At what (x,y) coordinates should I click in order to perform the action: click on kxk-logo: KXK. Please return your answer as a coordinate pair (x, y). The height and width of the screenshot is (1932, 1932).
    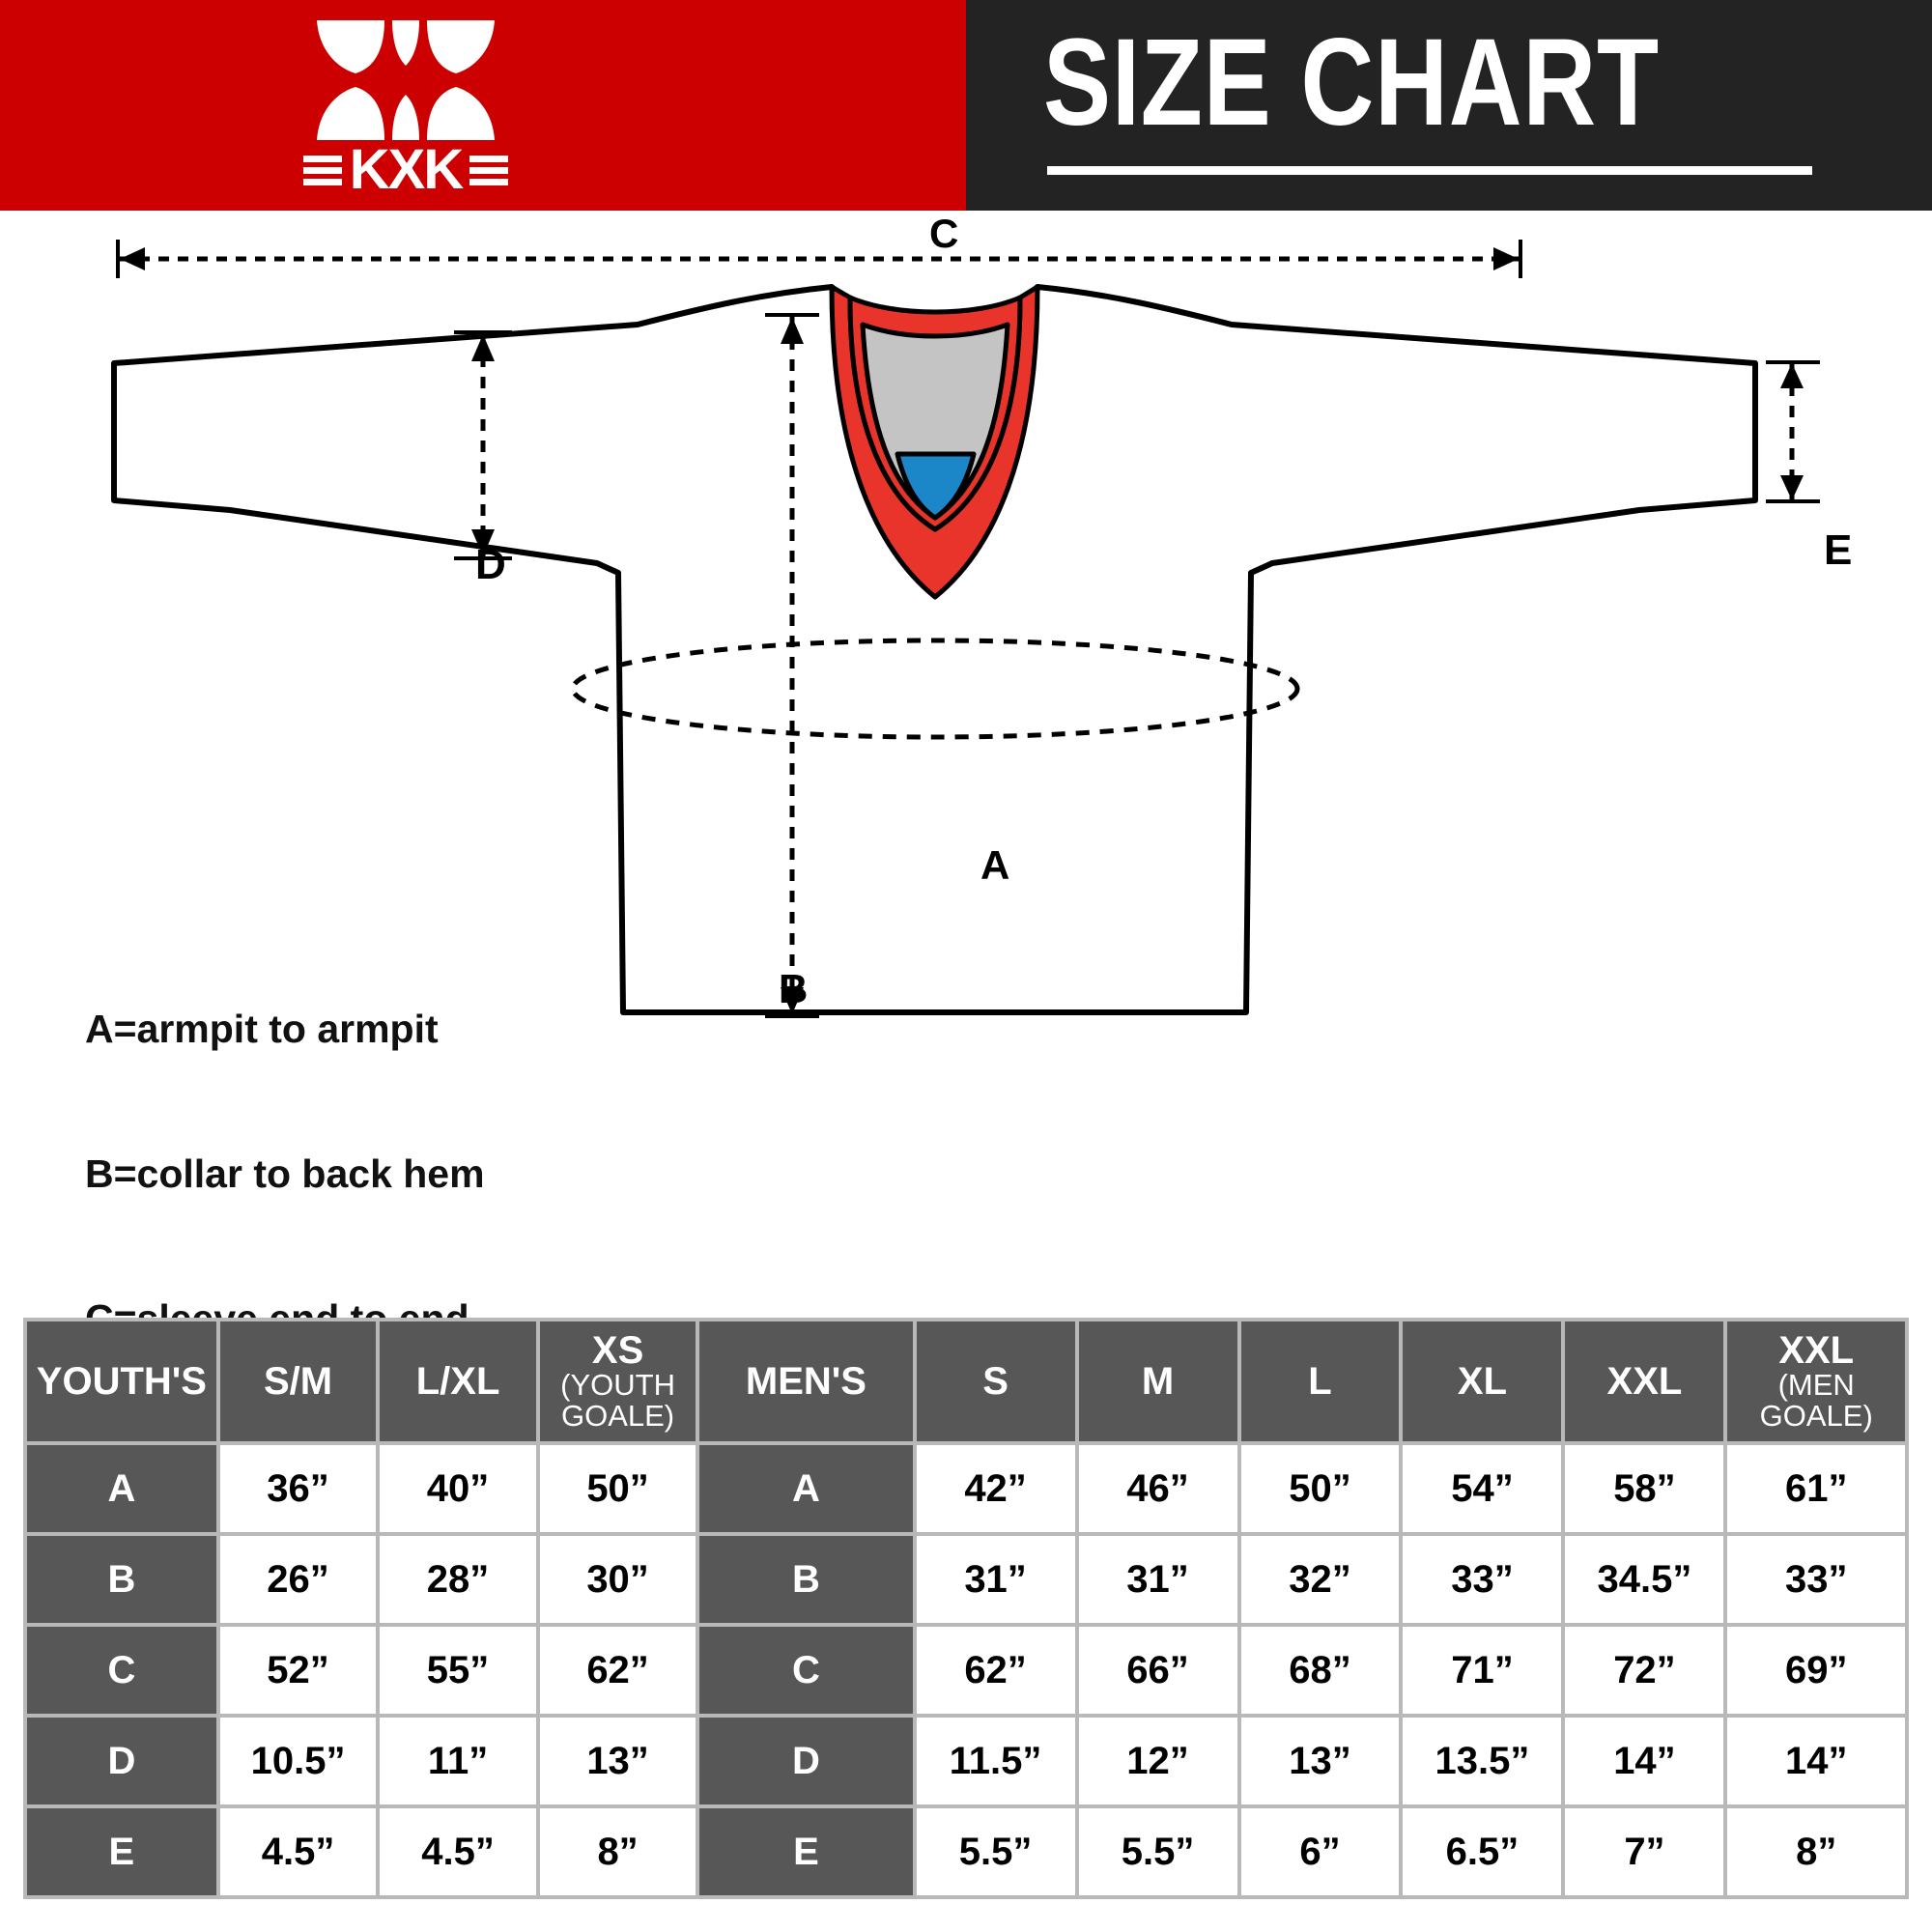
    Looking at the image, I should click on (405, 109).